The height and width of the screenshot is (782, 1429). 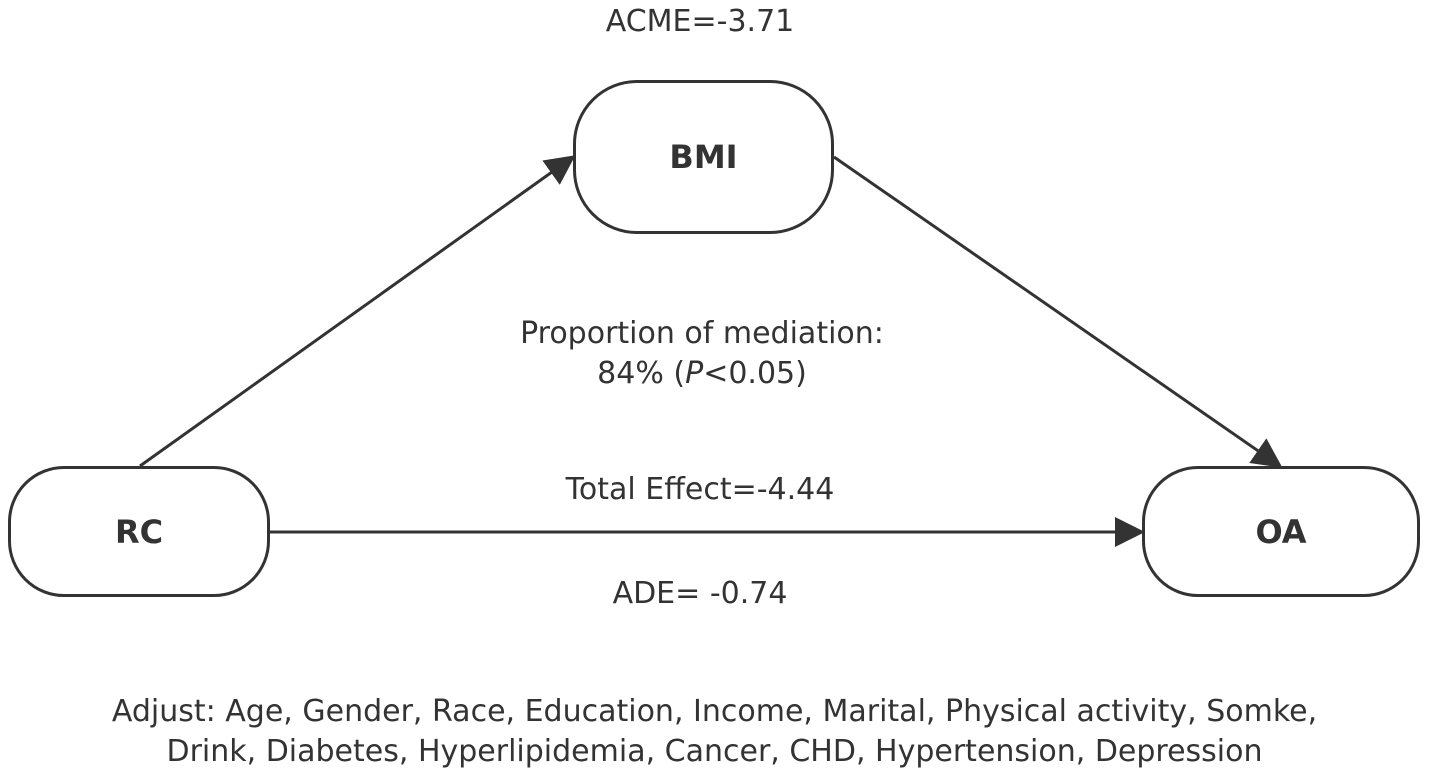 I want to click on node-bmi: BMI, so click(x=703, y=157).